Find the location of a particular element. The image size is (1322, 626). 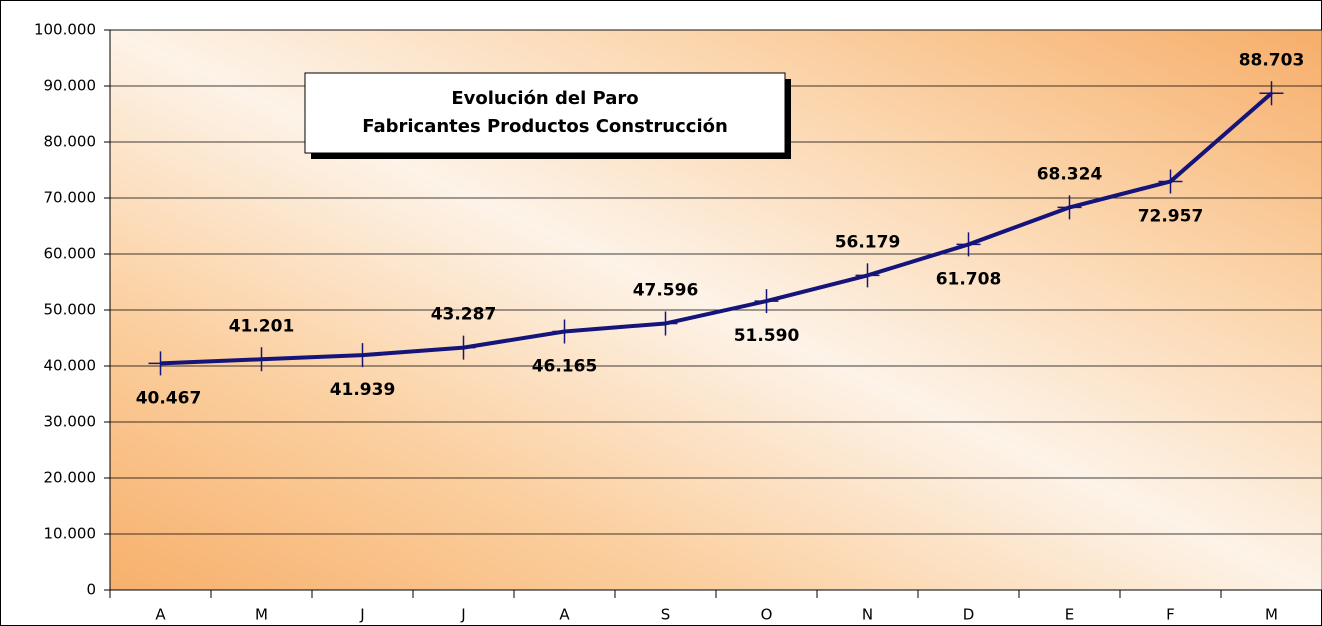

x-tick-label: S is located at coordinates (666, 615).